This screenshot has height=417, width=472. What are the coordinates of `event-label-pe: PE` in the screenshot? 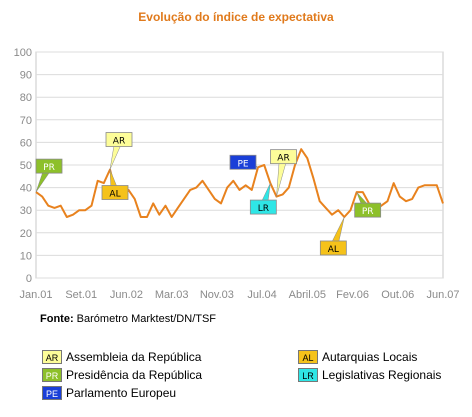 It's located at (242, 164).